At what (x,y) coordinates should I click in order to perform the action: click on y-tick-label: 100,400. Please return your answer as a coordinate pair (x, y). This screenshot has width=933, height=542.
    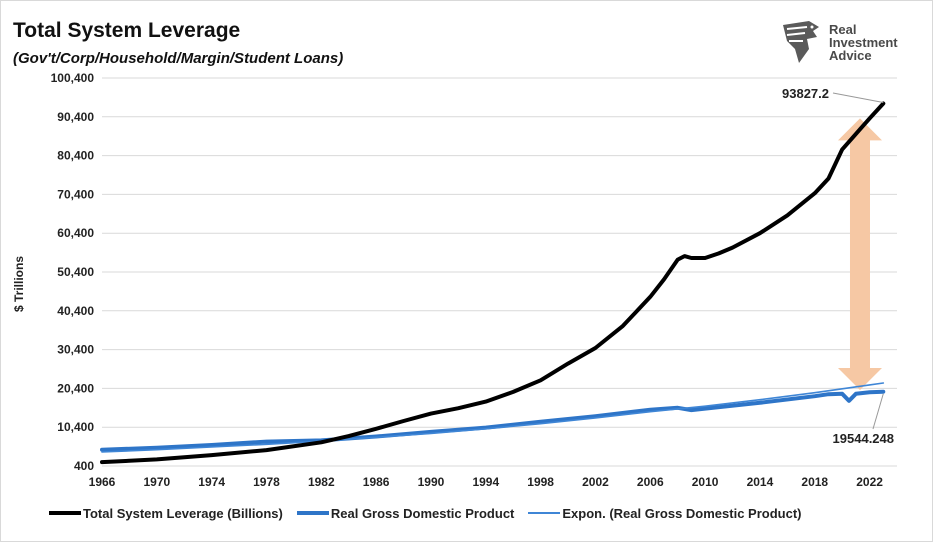
    Looking at the image, I should click on (73, 78).